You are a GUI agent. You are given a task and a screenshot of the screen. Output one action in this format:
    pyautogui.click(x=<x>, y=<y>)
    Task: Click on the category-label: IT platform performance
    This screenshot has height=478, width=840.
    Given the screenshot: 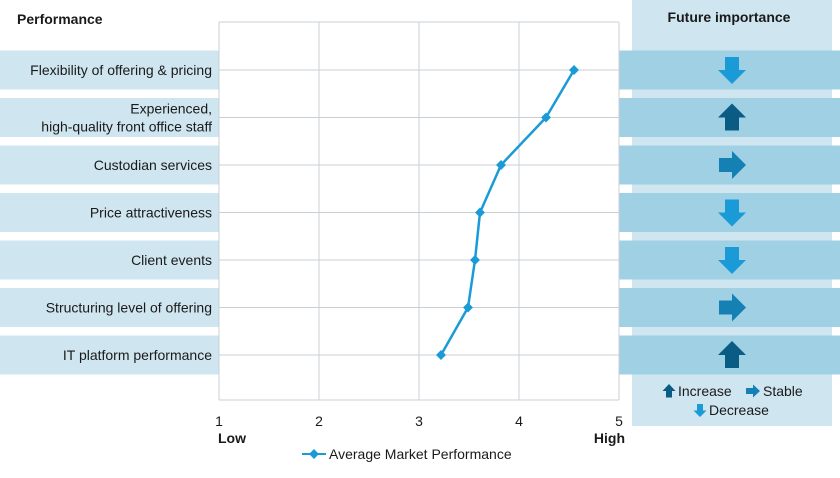 What is the action you would take?
    pyautogui.click(x=137, y=355)
    